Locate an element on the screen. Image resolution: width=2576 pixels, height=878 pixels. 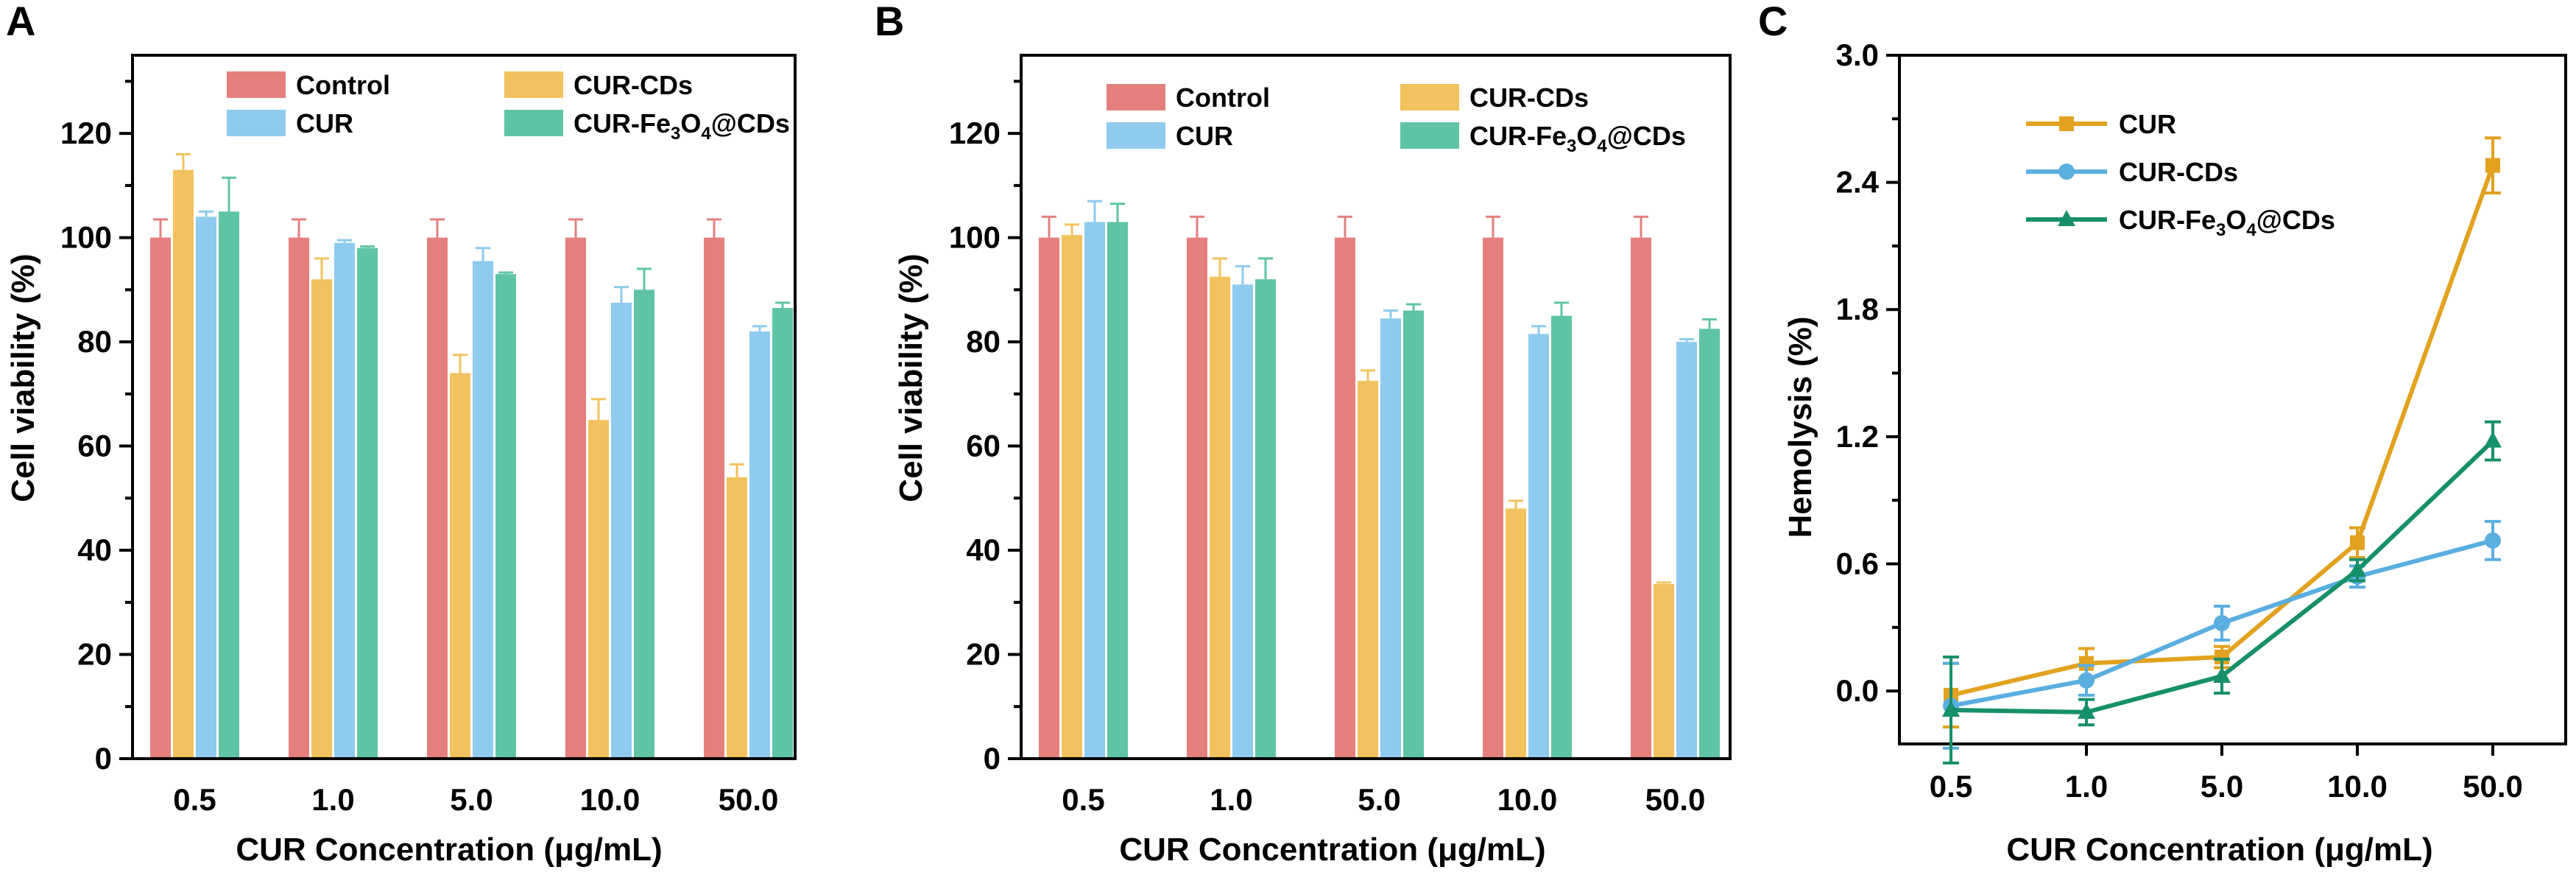
y-tick-label-b-6: 120 is located at coordinates (975, 133).